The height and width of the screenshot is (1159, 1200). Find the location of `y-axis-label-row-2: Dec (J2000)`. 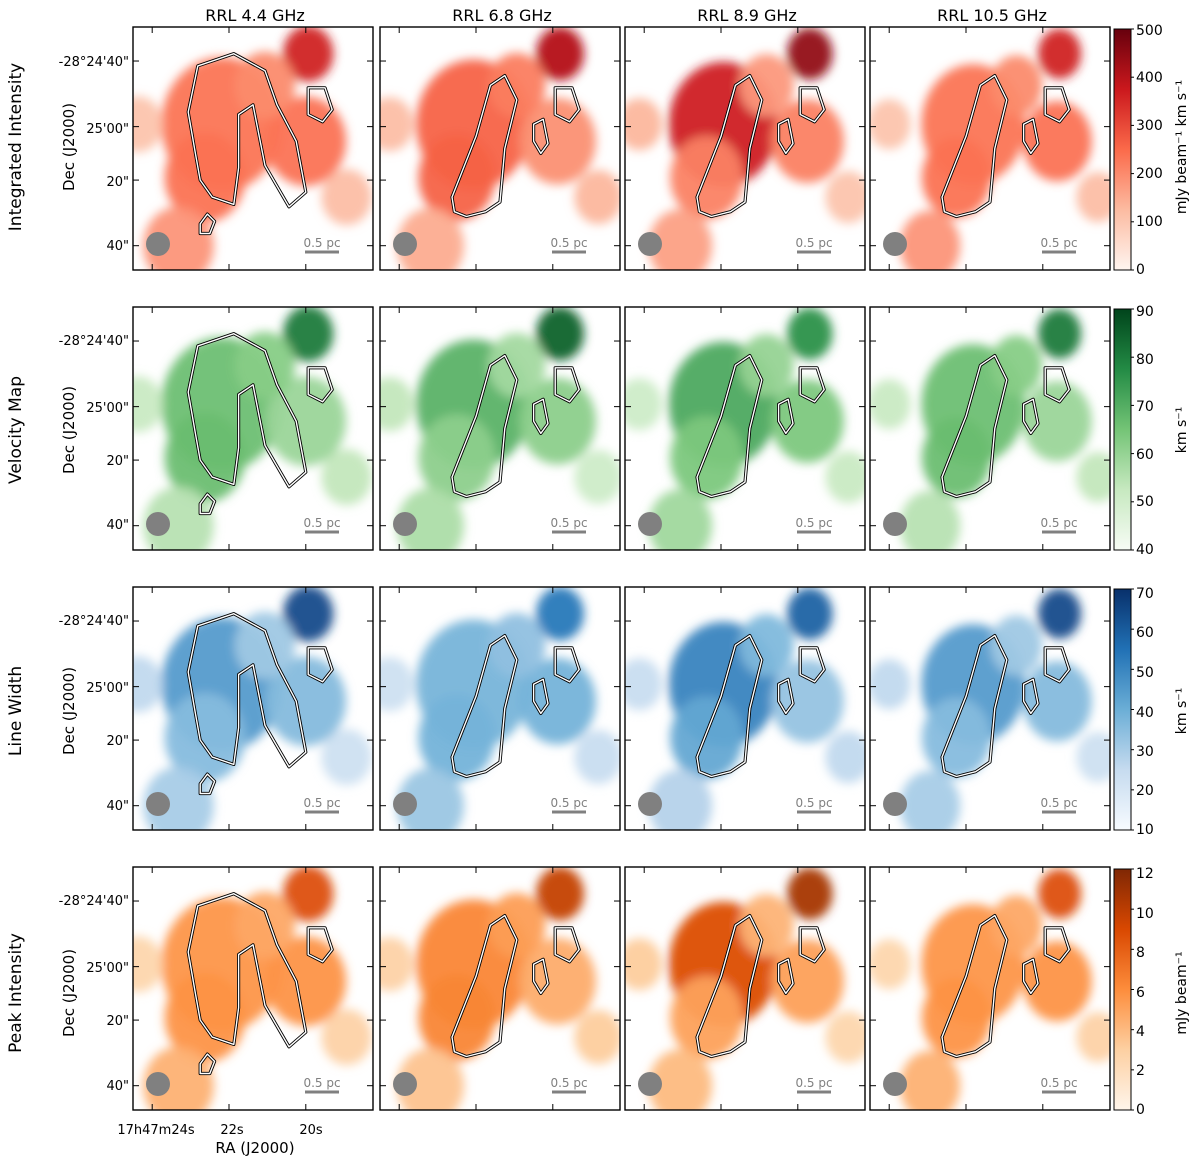

y-axis-label-row-2: Dec (J2000) is located at coordinates (69, 430).